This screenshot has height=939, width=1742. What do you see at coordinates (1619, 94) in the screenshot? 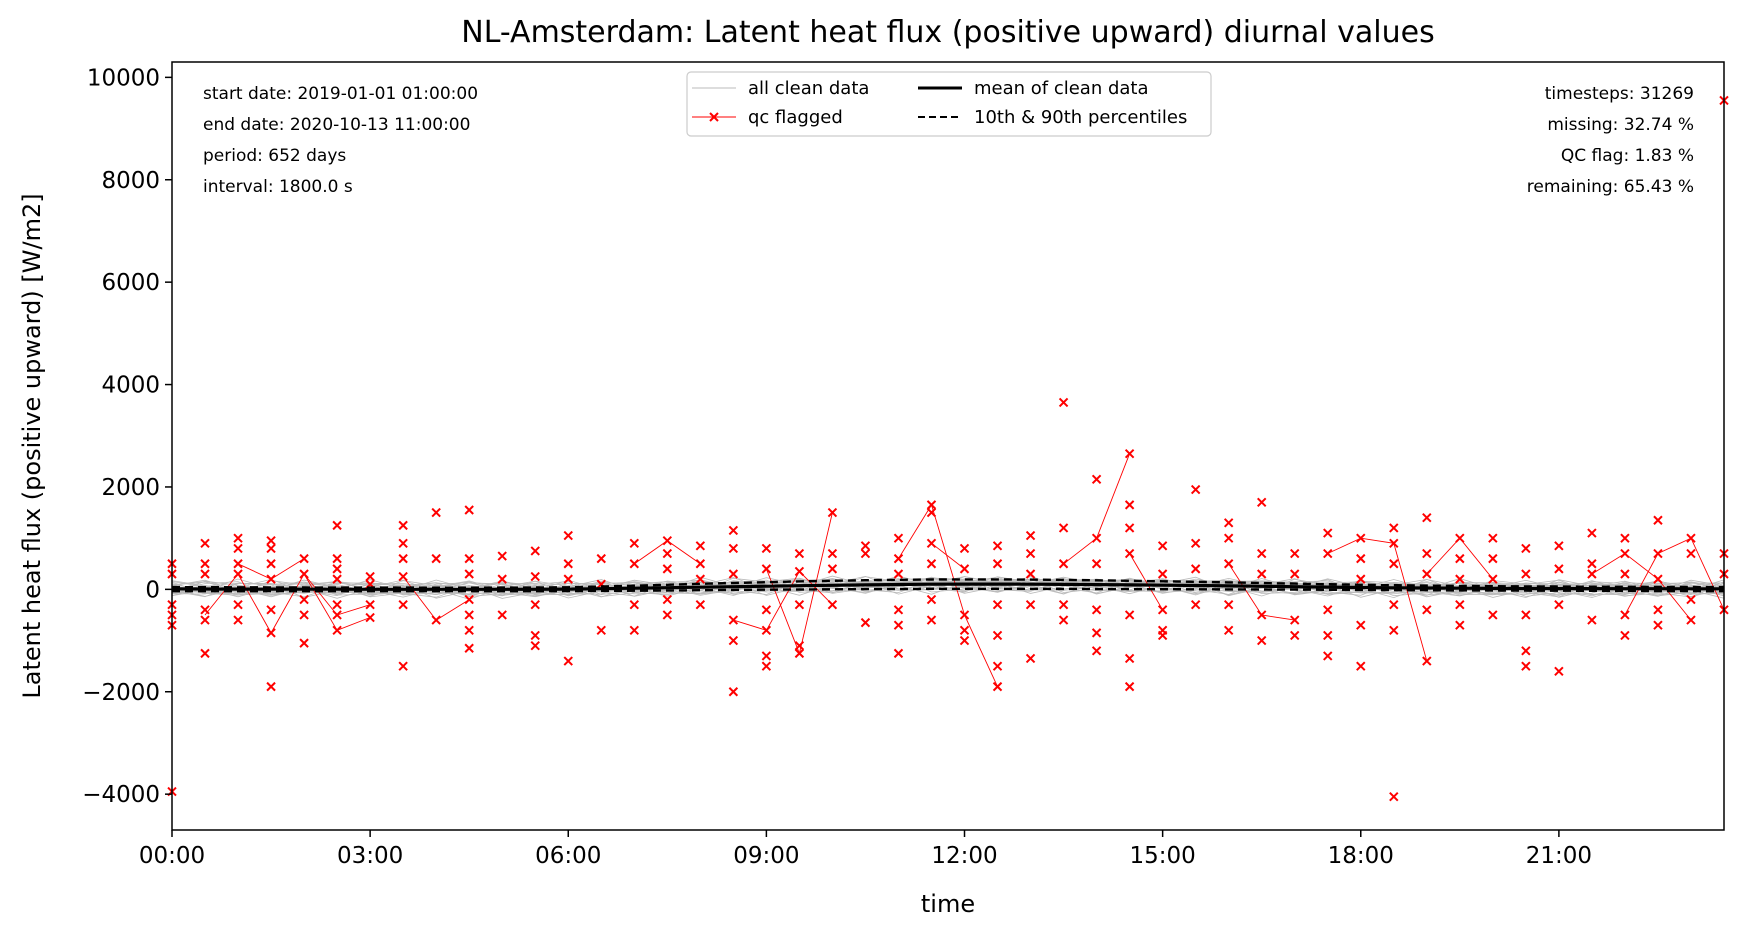
I see `info-right-line: timesteps: 31269` at bounding box center [1619, 94].